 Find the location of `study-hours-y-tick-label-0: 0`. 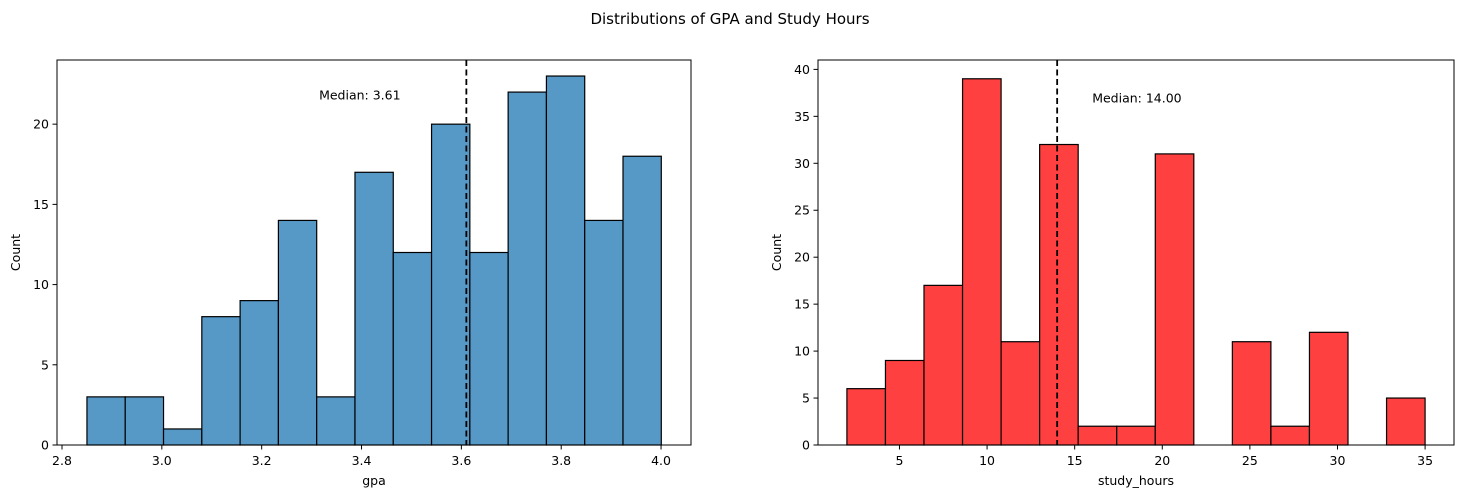

study-hours-y-tick-label-0: 0 is located at coordinates (806, 445).